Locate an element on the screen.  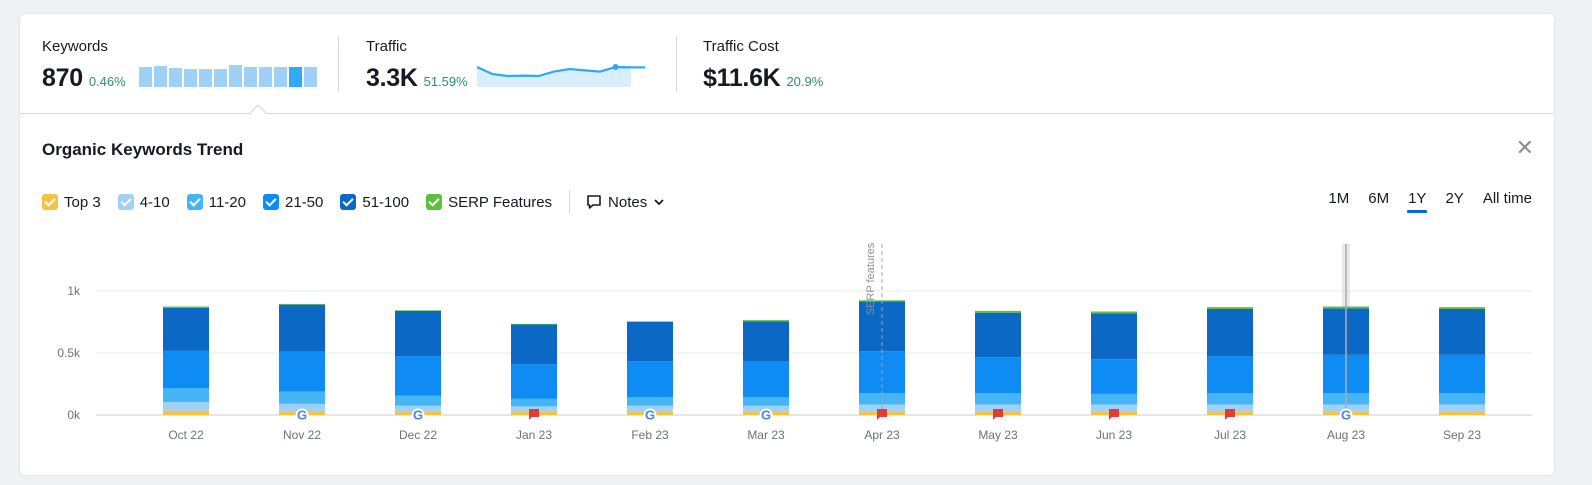
traffic-label: Traffic is located at coordinates (386, 46).